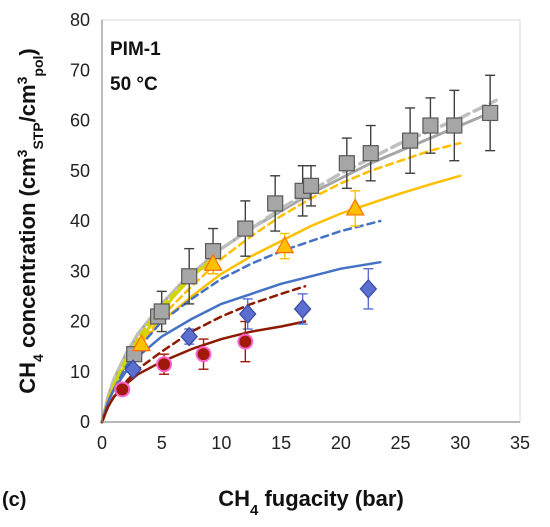 The width and height of the screenshot is (550, 527). What do you see at coordinates (80, 322) in the screenshot?
I see `y-tick-label: 20` at bounding box center [80, 322].